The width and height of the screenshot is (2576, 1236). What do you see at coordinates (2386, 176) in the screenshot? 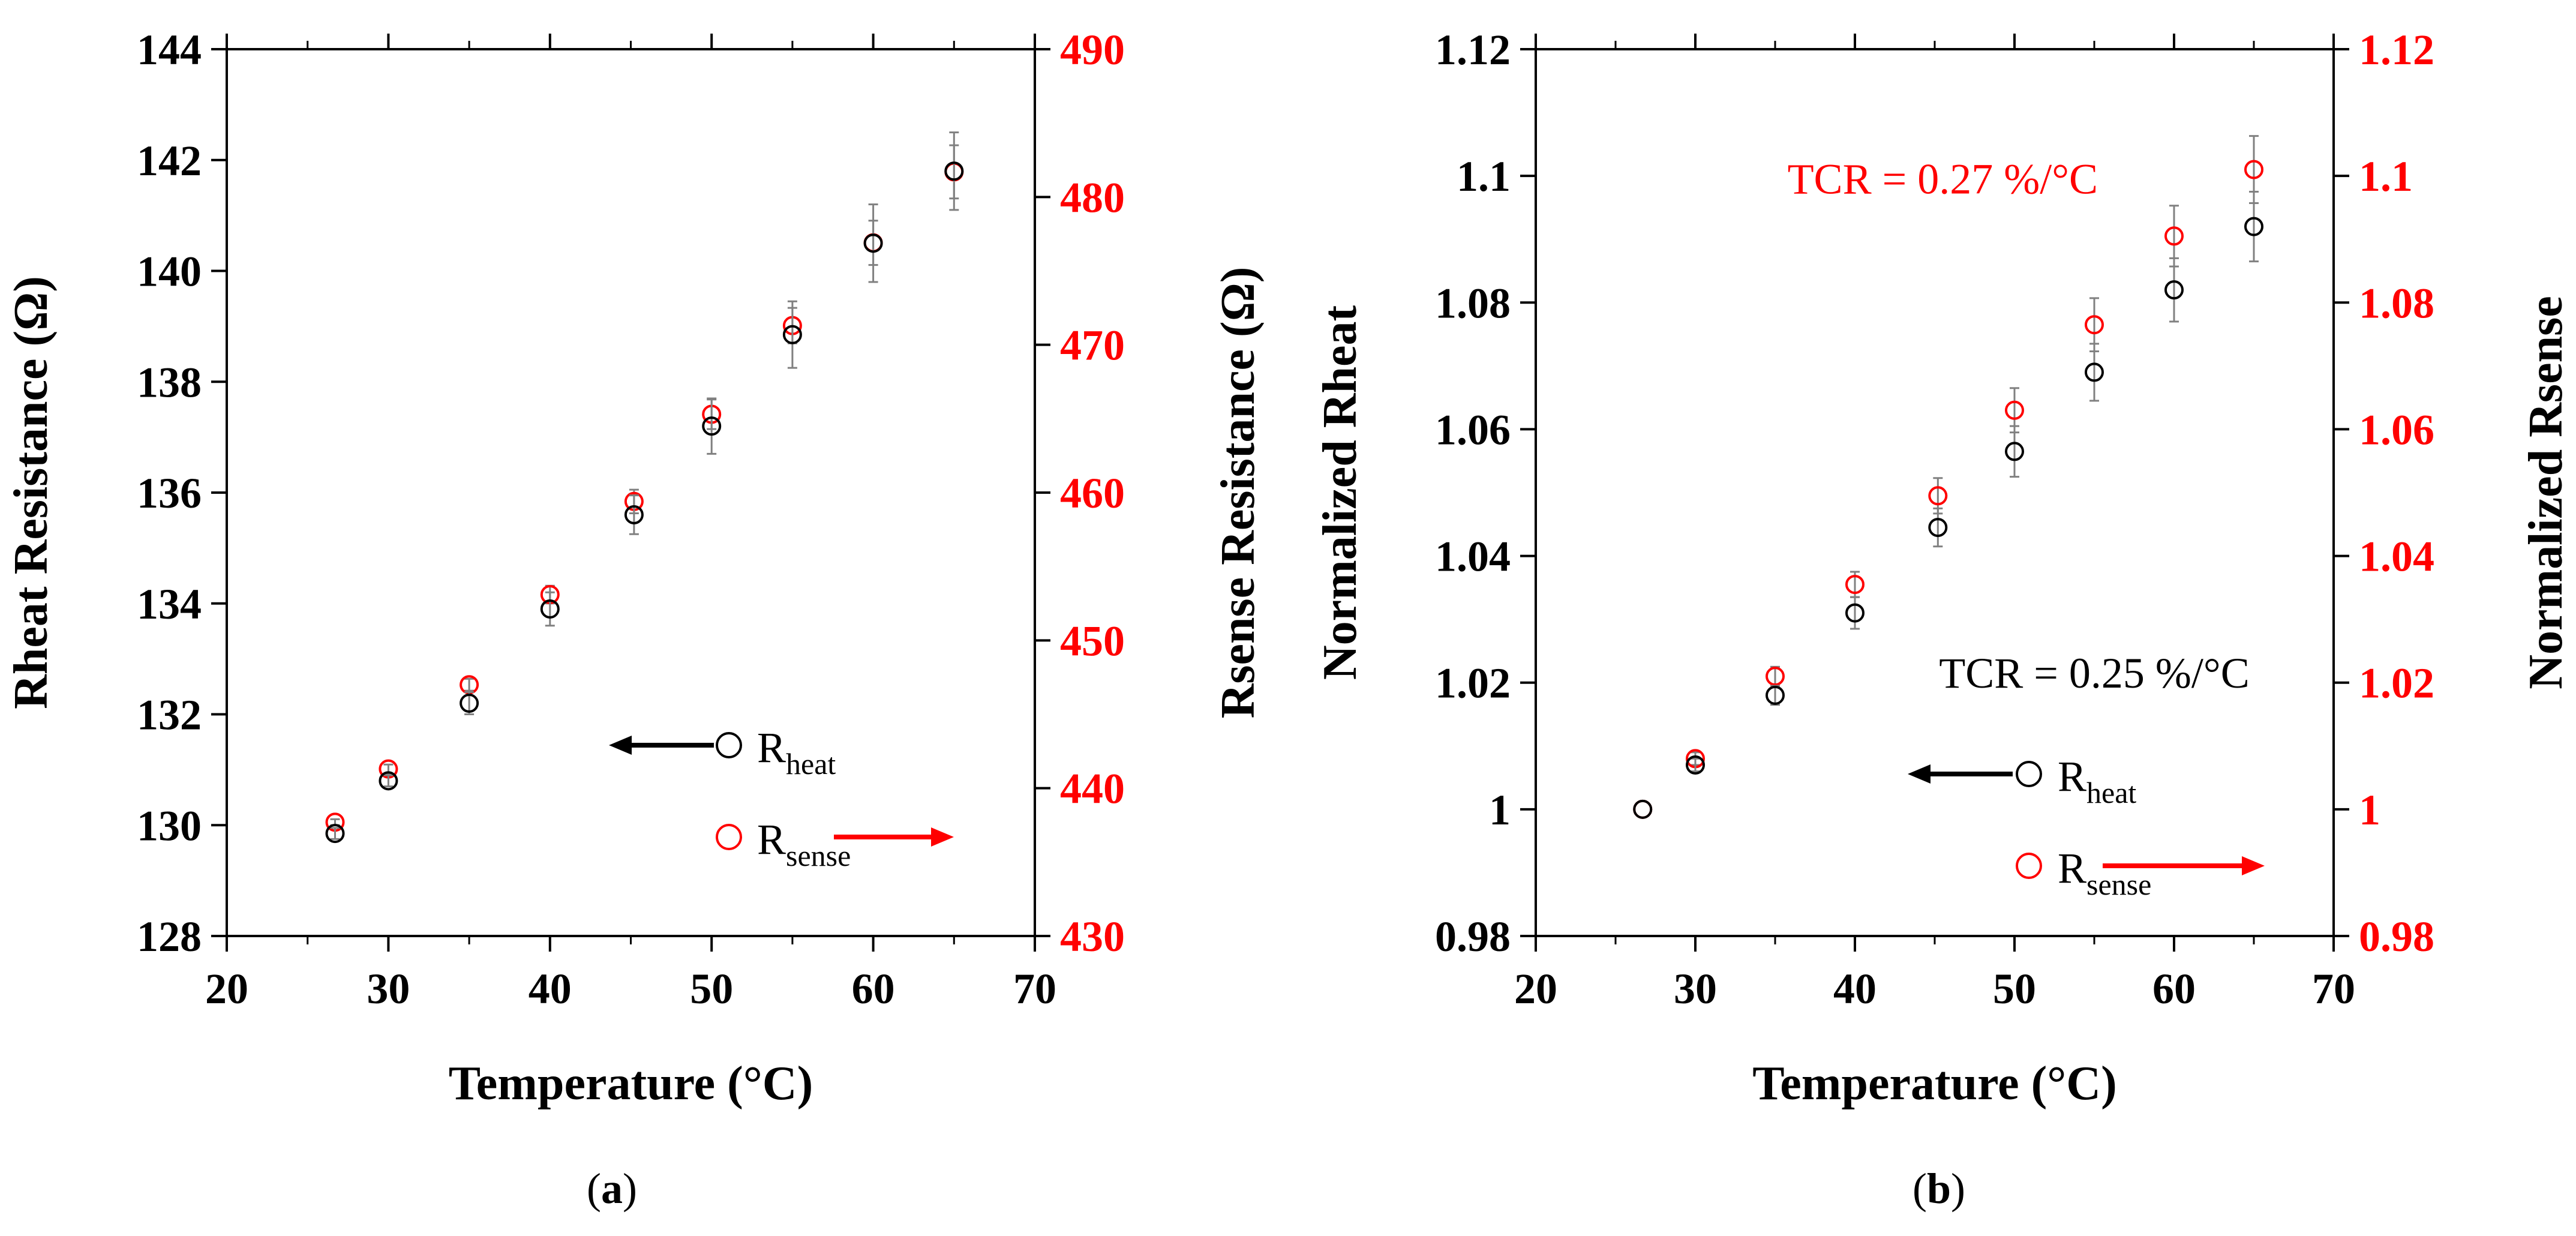
I see `y-right-tick-label: 1.1` at bounding box center [2386, 176].